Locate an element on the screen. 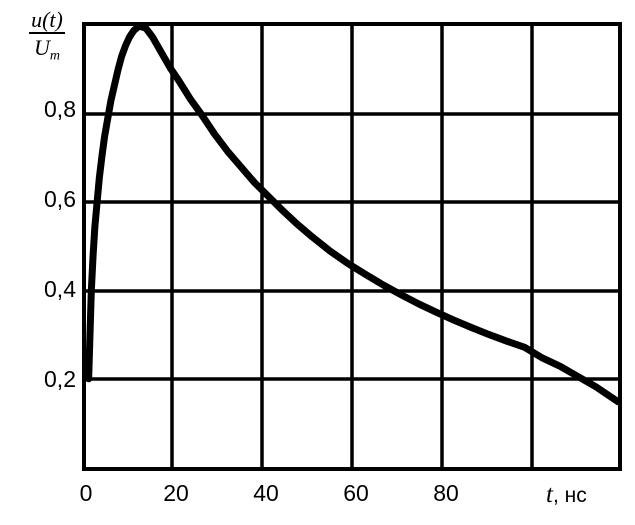 The height and width of the screenshot is (525, 635). y-axis-title: u(t) Um is located at coordinates (47, 36).